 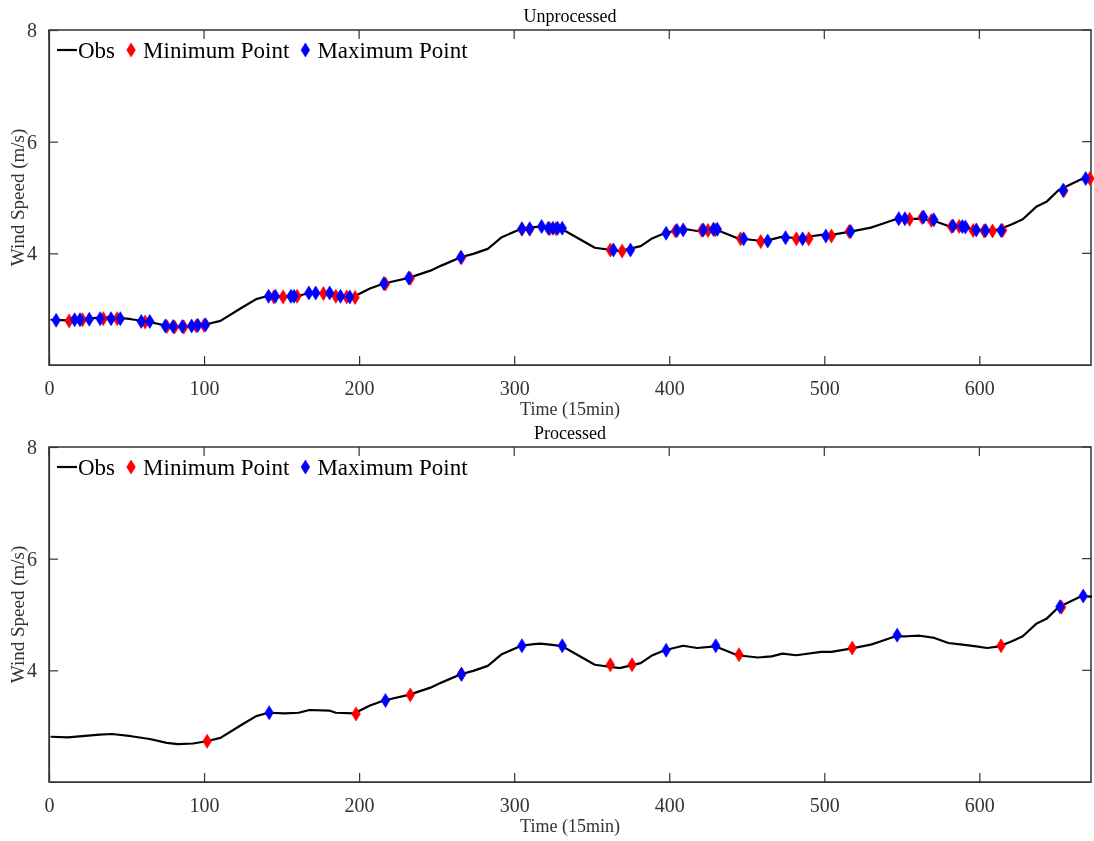 What do you see at coordinates (570, 433) in the screenshot?
I see `chart-title: Processed` at bounding box center [570, 433].